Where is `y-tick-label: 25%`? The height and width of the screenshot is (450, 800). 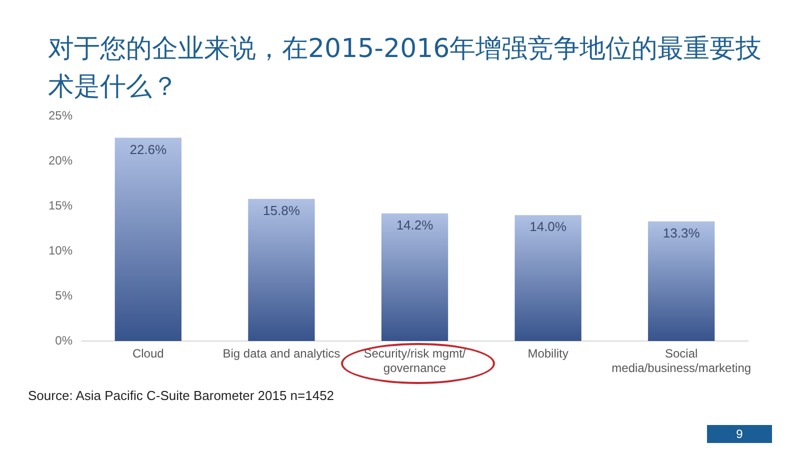 y-tick-label: 25% is located at coordinates (60, 115).